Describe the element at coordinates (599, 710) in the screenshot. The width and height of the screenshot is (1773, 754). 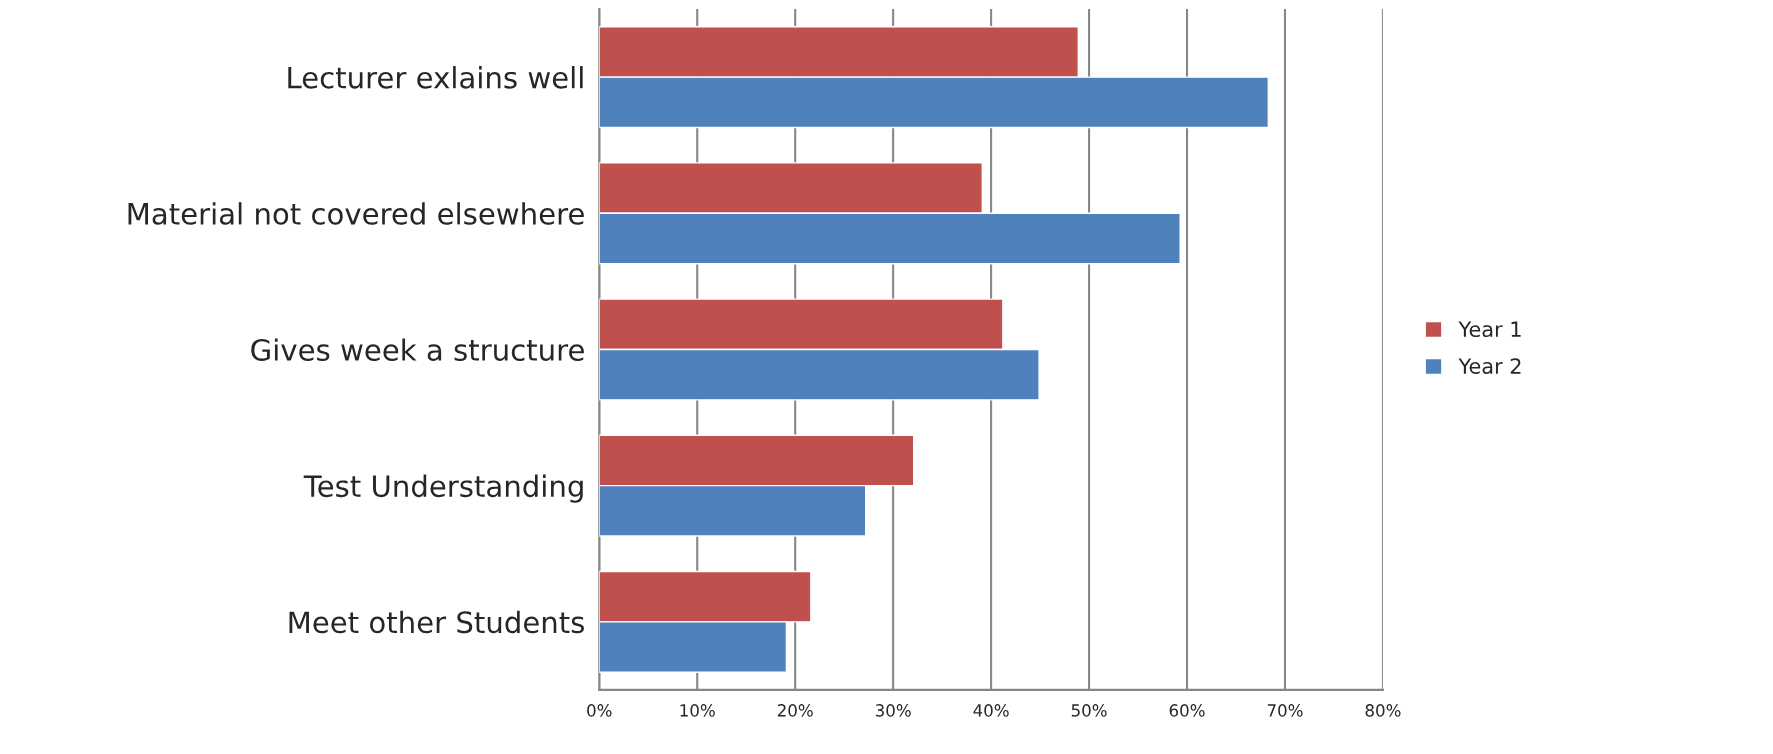
I see `x-tick-label: 0%` at that location.